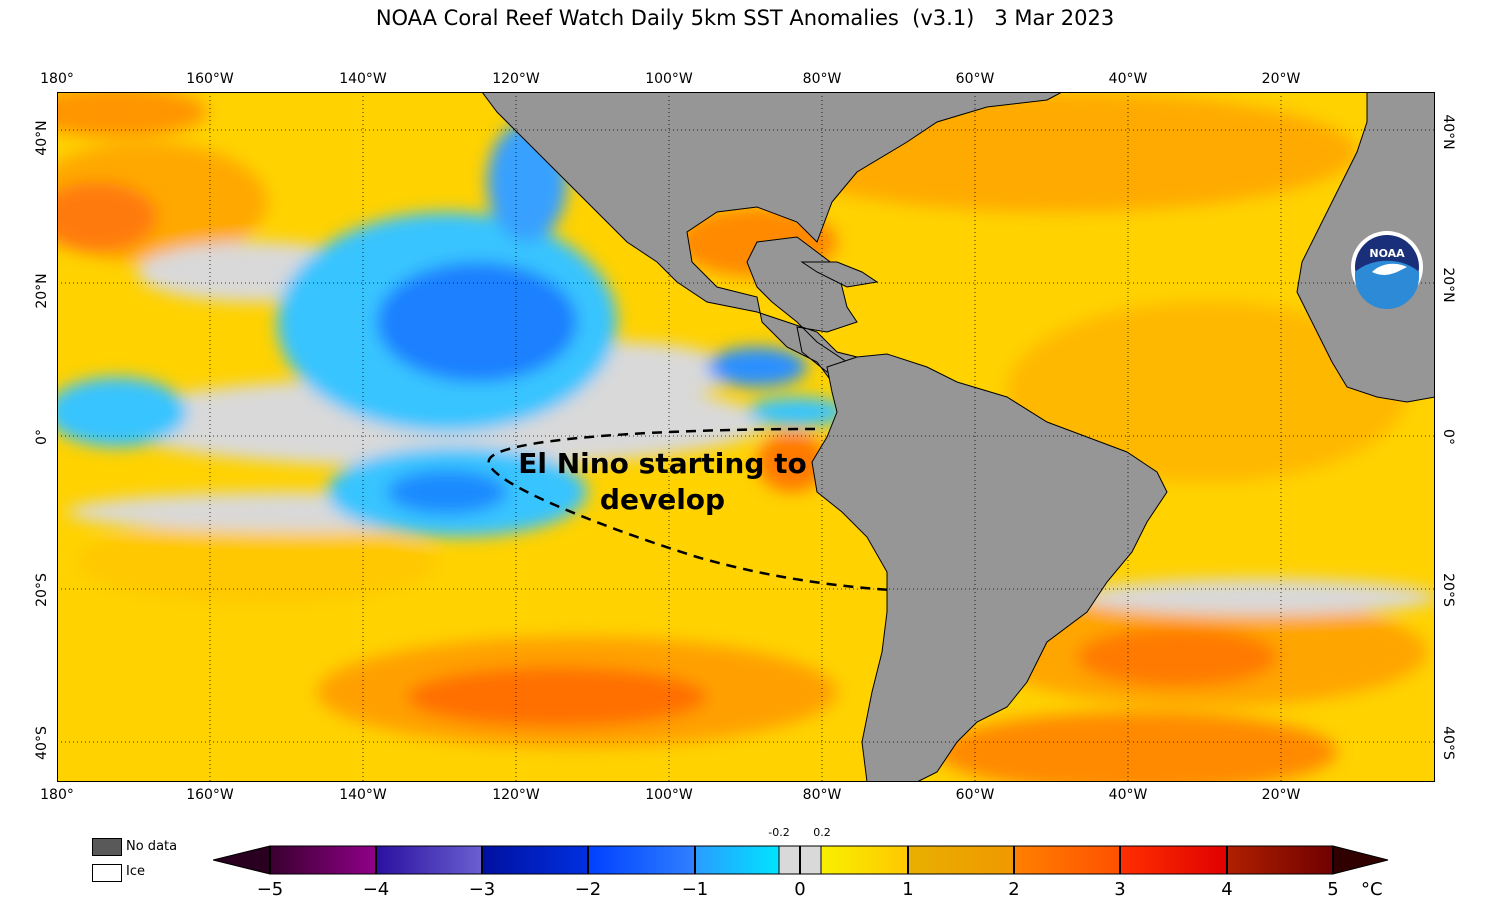 The height and width of the screenshot is (909, 1490). Describe the element at coordinates (1448, 743) in the screenshot. I see `lat-label-right-40s: 40°S` at that location.